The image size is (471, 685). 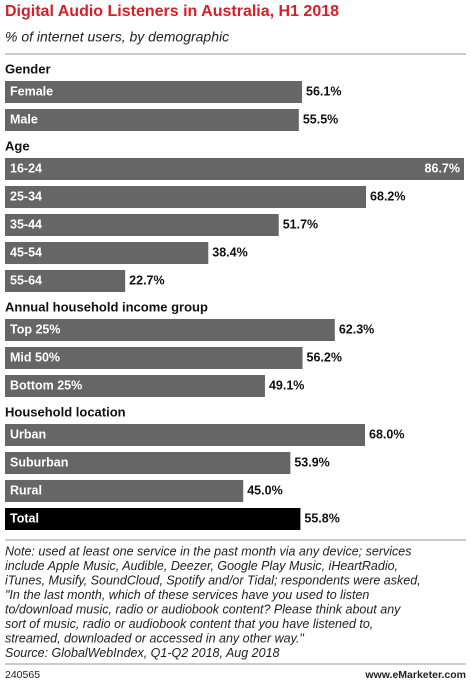 What do you see at coordinates (28, 434) in the screenshot?
I see `category-label: Urban` at bounding box center [28, 434].